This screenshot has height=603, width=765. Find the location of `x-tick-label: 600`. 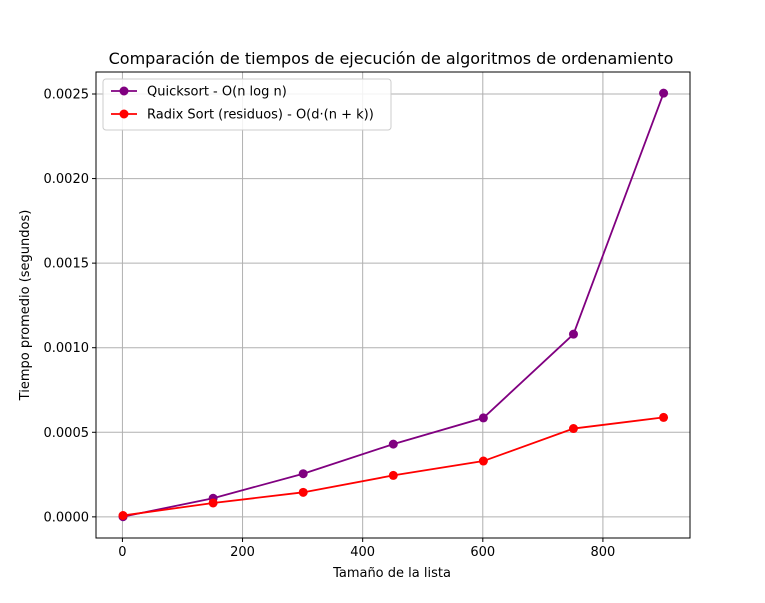

x-tick-label: 600 is located at coordinates (482, 552).